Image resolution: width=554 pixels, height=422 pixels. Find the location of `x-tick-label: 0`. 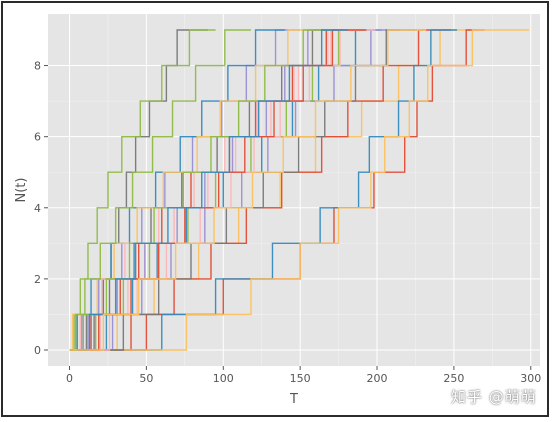

x-tick-label: 0 is located at coordinates (69, 378).